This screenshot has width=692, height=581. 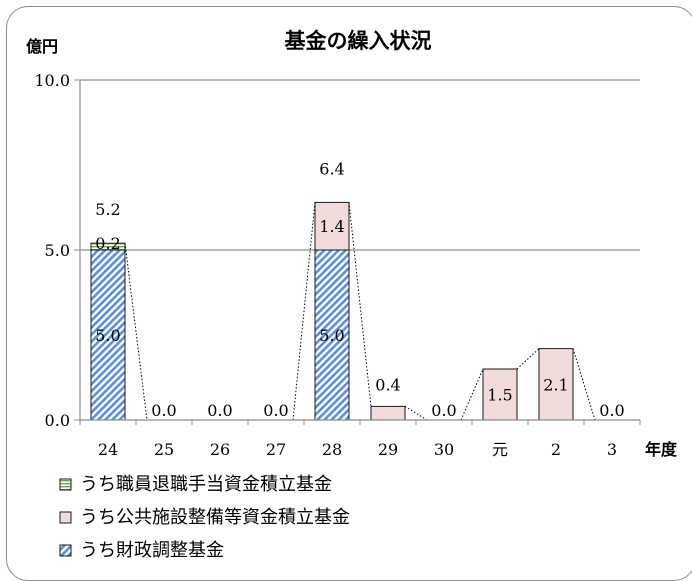 What do you see at coordinates (42, 46) in the screenshot?
I see `y-axis-label: 億円` at bounding box center [42, 46].